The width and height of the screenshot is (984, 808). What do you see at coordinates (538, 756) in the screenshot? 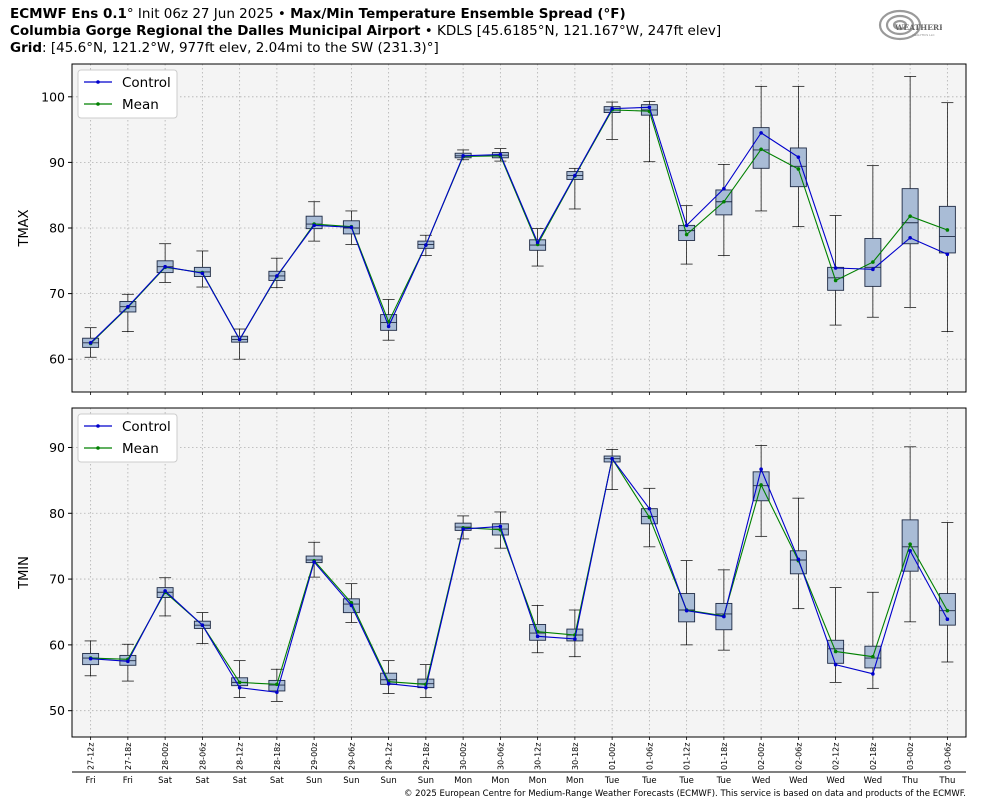
I see `x-tick-label: 30-12z` at bounding box center [538, 756].